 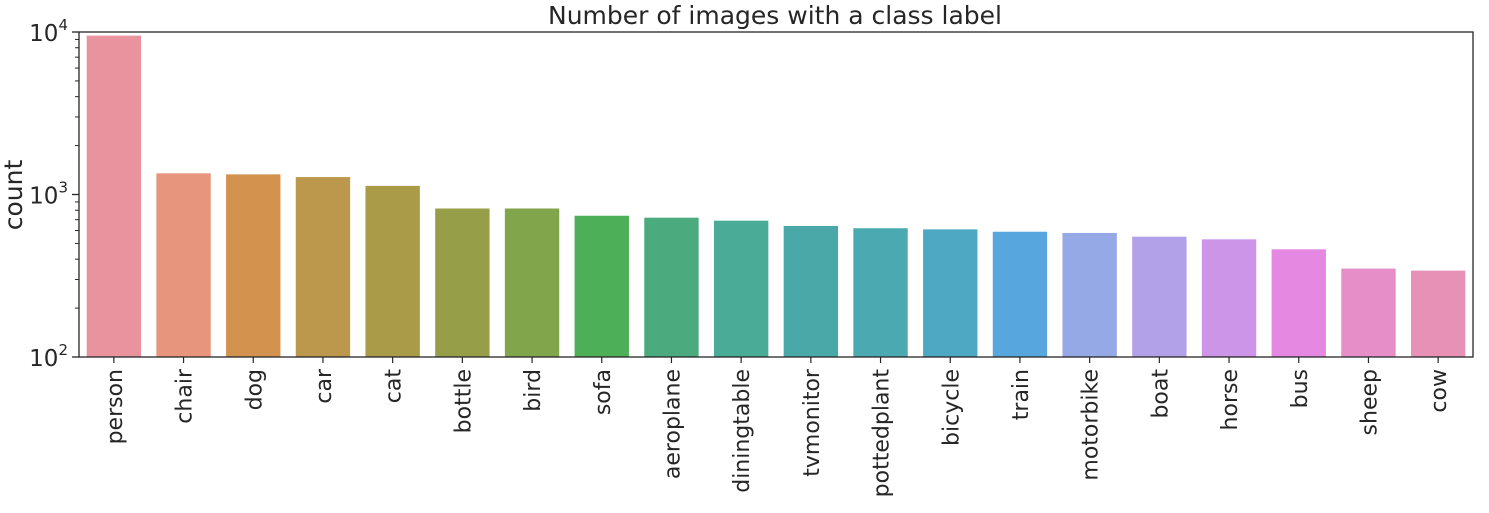 I want to click on bar-boat, so click(x=1159, y=296).